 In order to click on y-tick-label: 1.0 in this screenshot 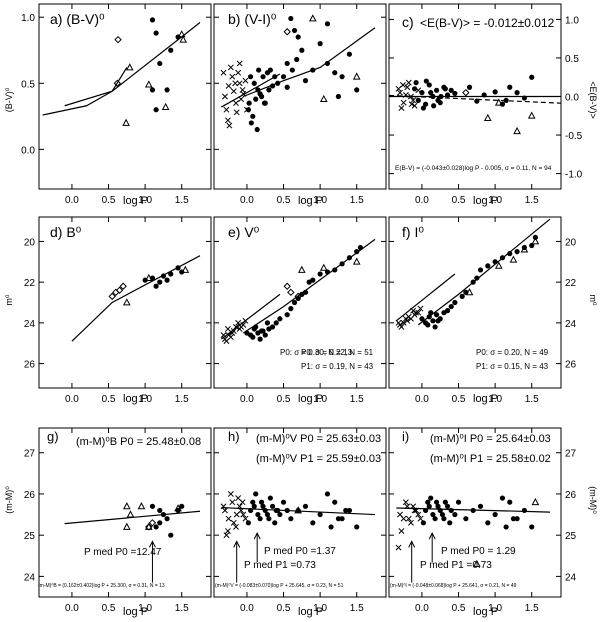, I will do `click(28, 18)`.